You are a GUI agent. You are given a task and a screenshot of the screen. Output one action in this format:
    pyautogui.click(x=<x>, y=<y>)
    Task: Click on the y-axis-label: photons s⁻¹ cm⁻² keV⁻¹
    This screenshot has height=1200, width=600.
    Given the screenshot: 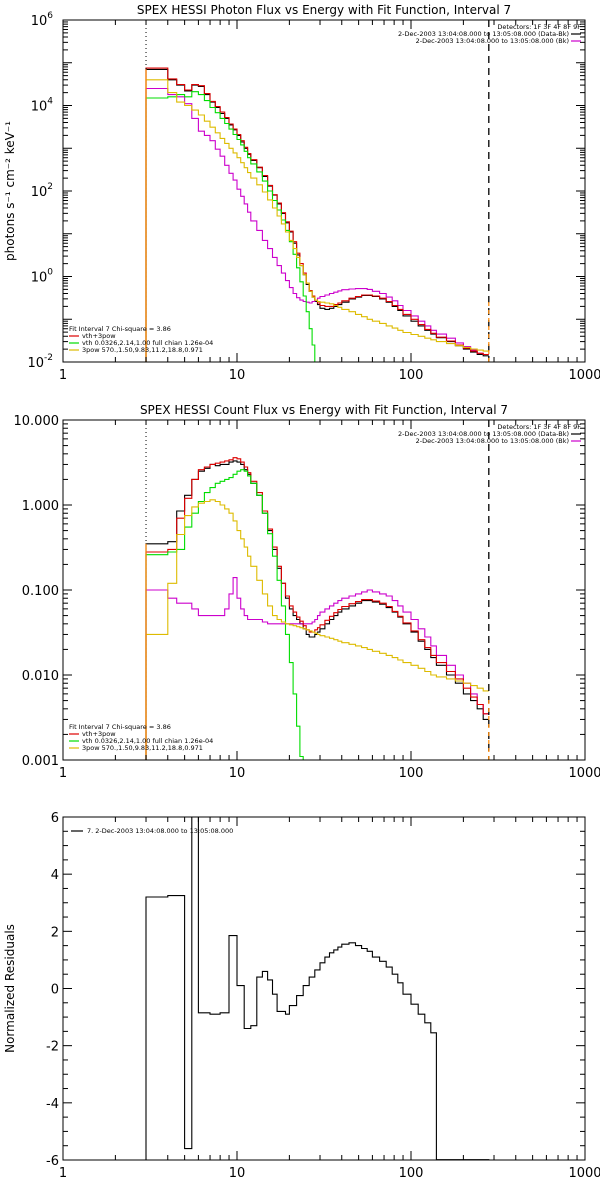 What is the action you would take?
    pyautogui.click(x=10, y=191)
    